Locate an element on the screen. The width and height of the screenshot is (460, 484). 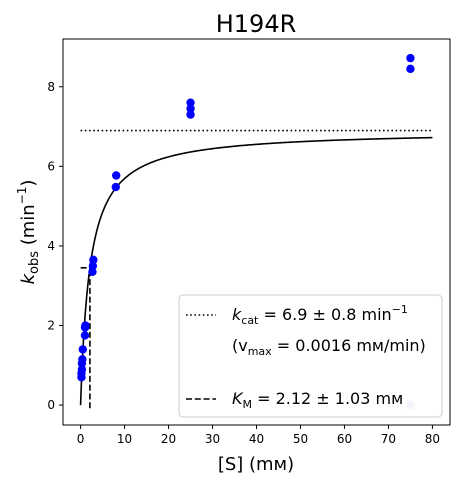
legend-km-symbol: K is located at coordinates (238, 398).